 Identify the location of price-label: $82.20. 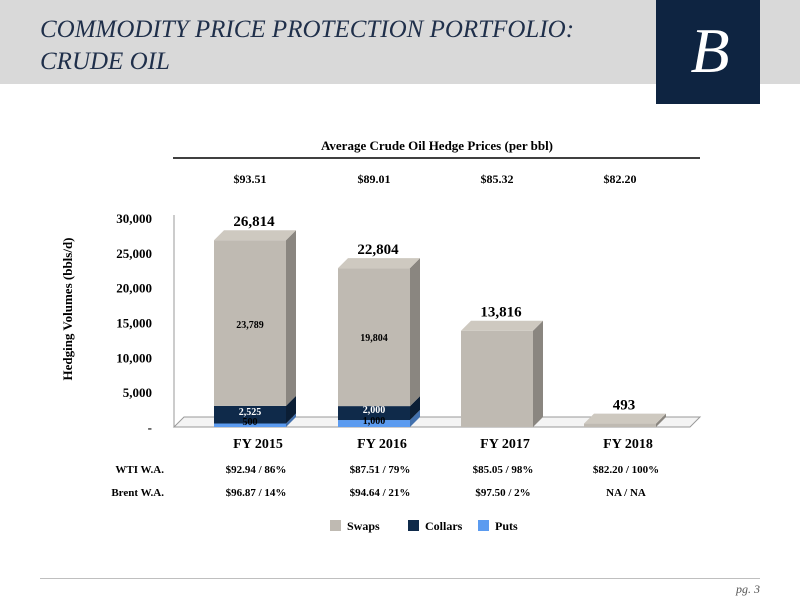
(620, 179).